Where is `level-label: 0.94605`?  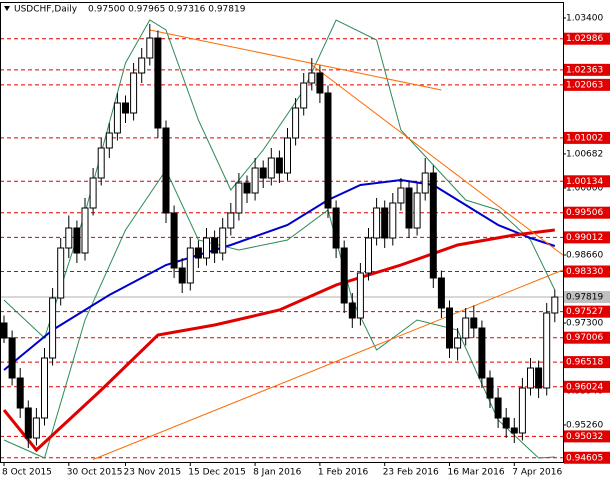
level-label: 0.94605 is located at coordinates (584, 458).